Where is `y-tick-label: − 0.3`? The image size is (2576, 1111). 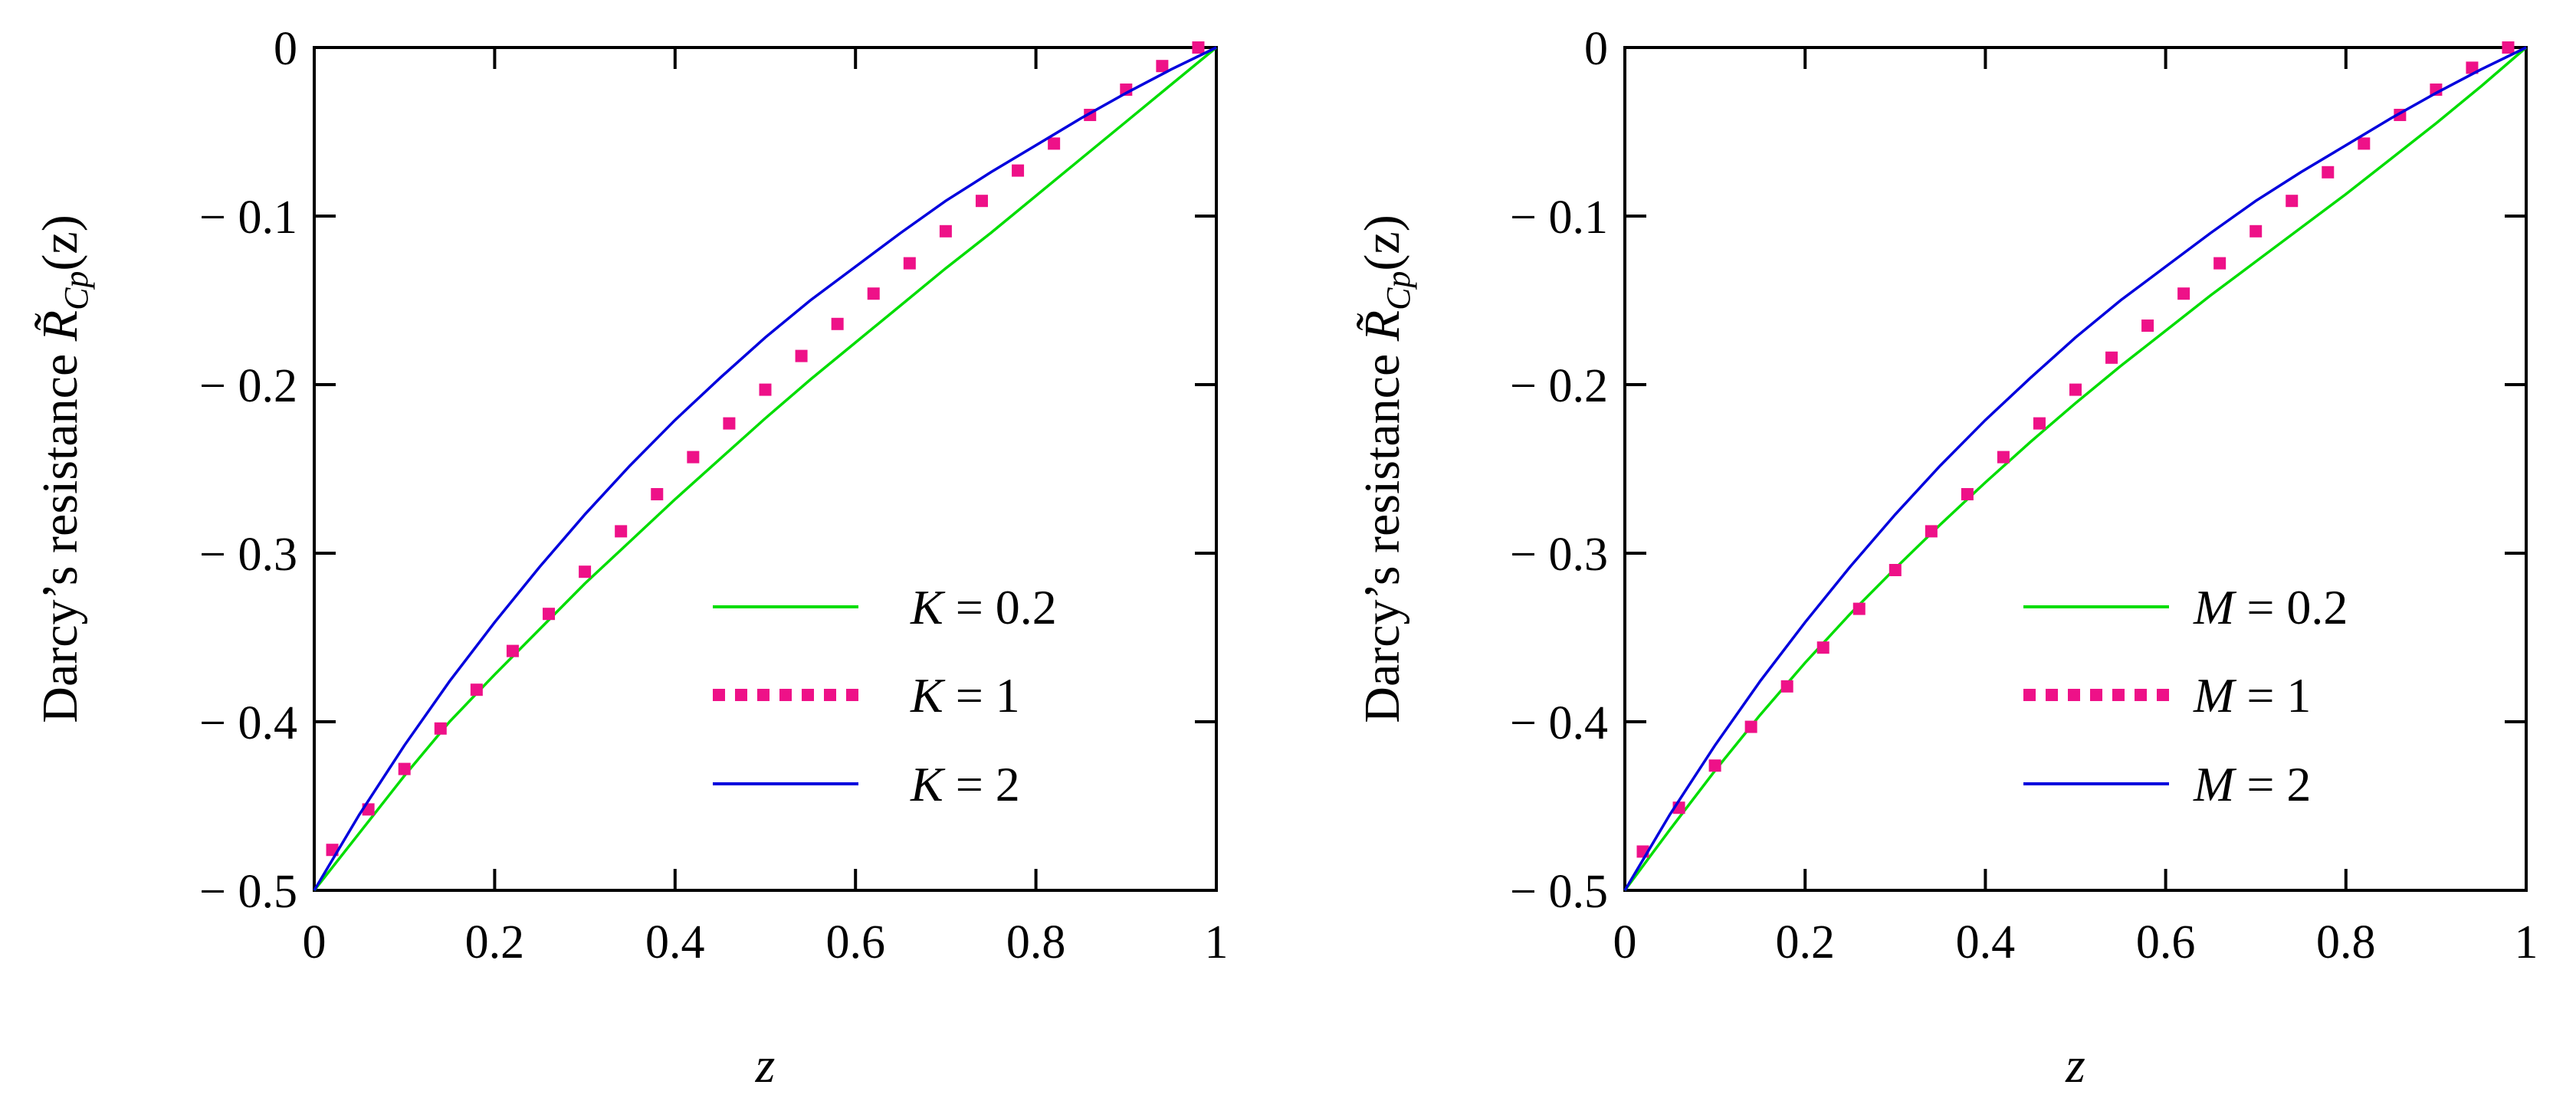
y-tick-label: − 0.3 is located at coordinates (248, 555).